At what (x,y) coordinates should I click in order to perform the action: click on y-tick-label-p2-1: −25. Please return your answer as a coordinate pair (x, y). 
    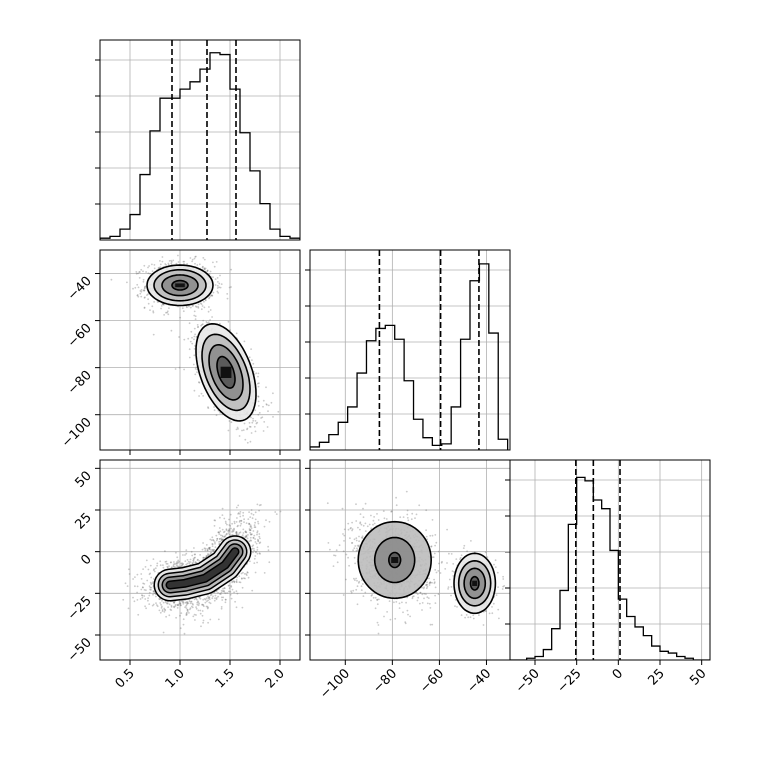
    Looking at the image, I should click on (80, 609).